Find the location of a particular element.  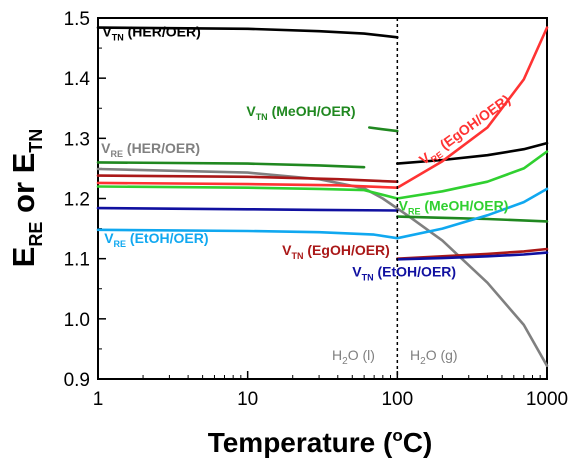

series-annotation-4: VRE (EtOH/OER) is located at coordinates (156, 239).